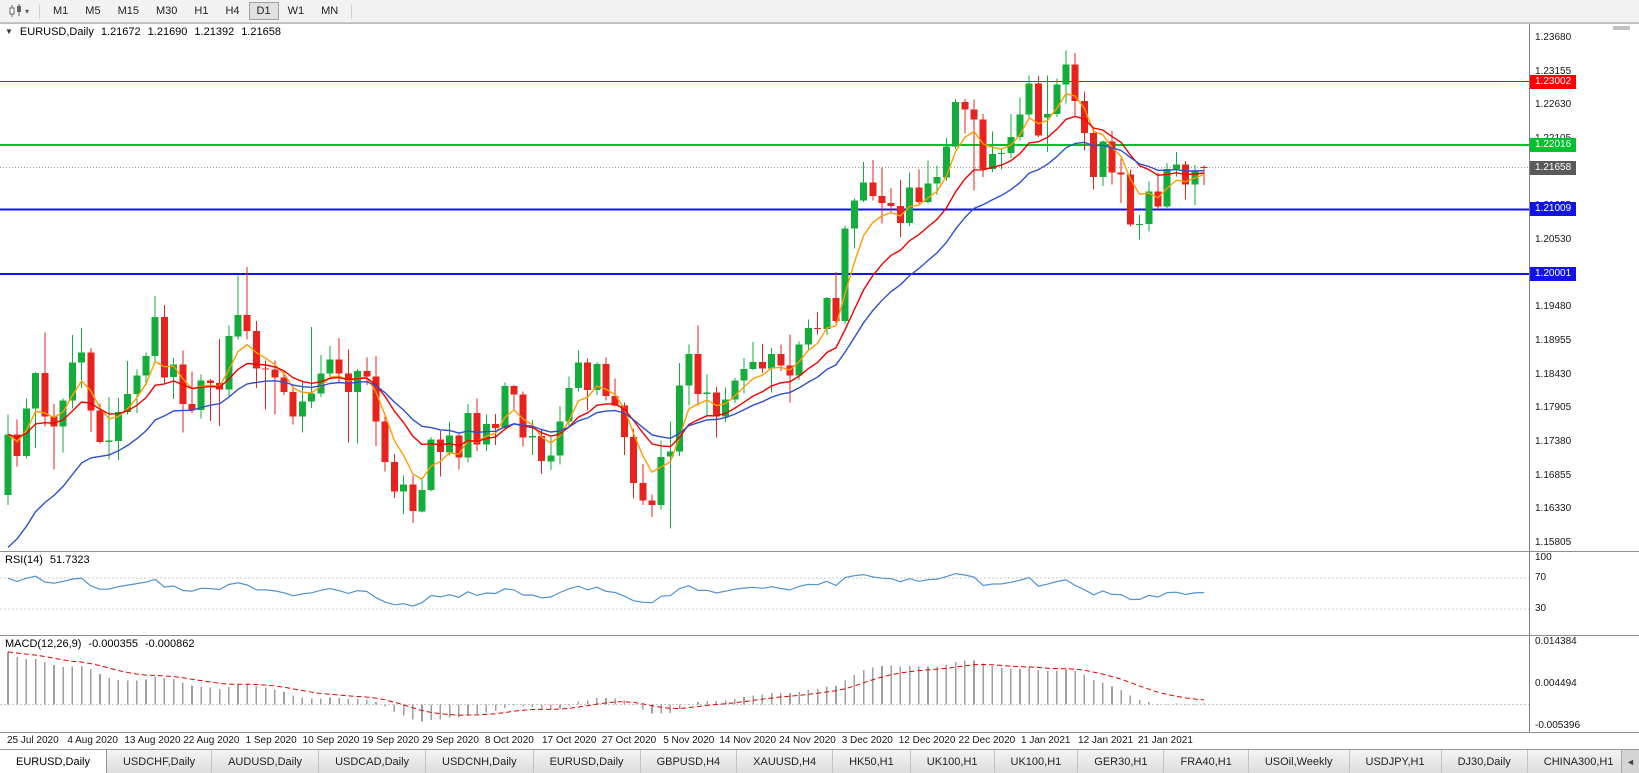  Describe the element at coordinates (872, 761) in the screenshot. I see `chart-tab-8: HK50,H1` at that location.